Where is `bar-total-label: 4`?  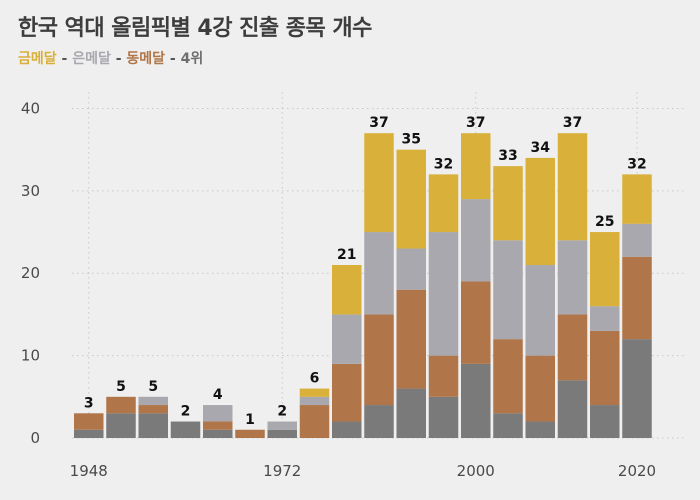 bar-total-label: 4 is located at coordinates (218, 395).